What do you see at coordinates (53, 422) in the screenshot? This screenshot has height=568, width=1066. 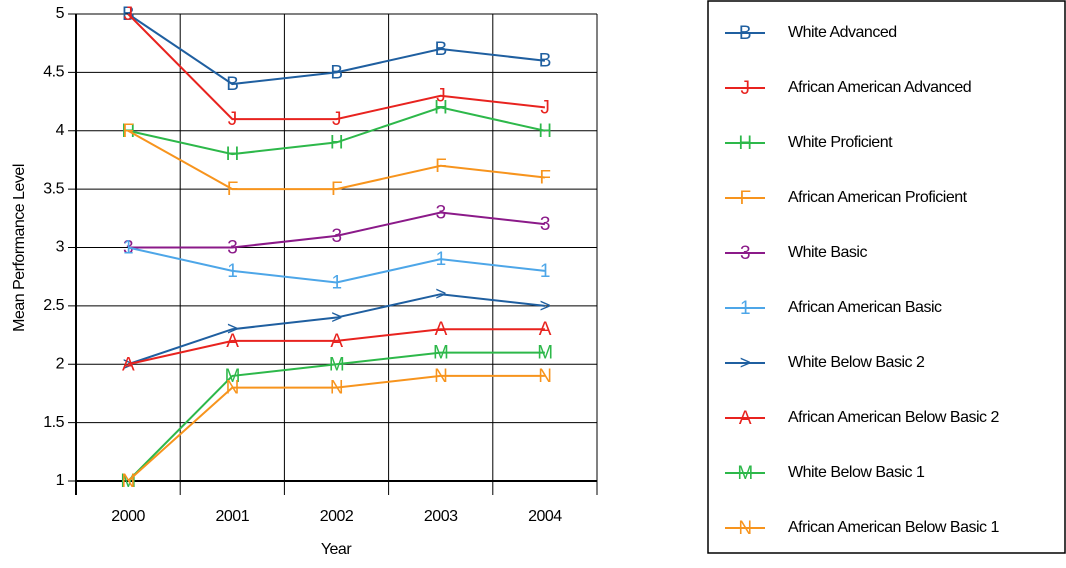 I see `y-tick-label: 1.5` at bounding box center [53, 422].